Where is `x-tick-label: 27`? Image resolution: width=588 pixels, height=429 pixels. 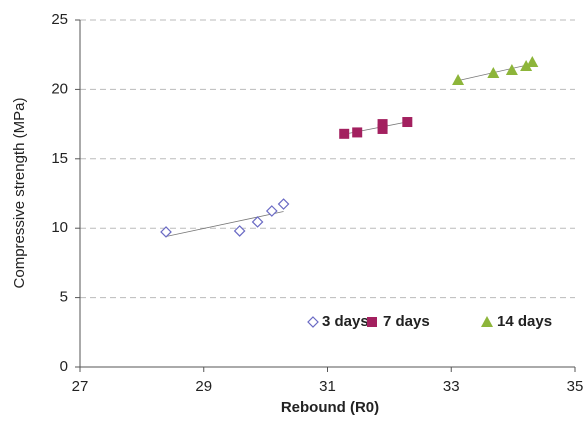
x-tick-label: 27 is located at coordinates (80, 386).